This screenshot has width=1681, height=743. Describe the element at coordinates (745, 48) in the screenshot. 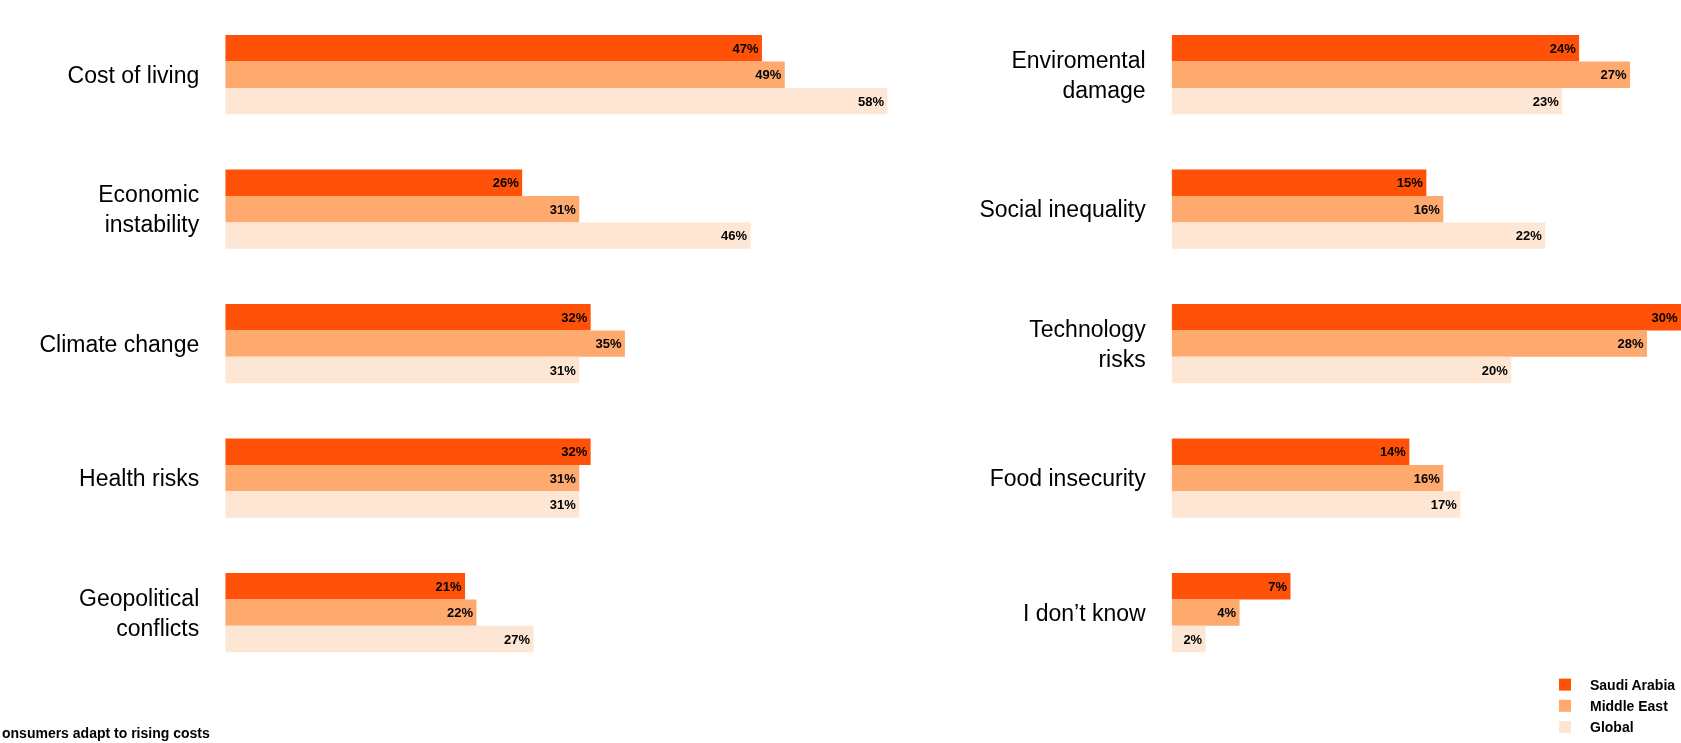

I see `data-label: 47%` at that location.